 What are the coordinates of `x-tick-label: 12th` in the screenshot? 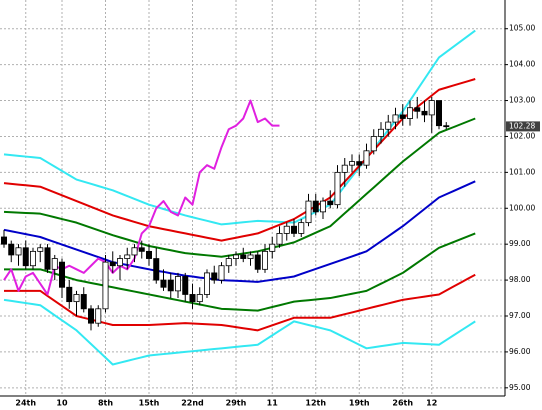 It's located at (315, 403).